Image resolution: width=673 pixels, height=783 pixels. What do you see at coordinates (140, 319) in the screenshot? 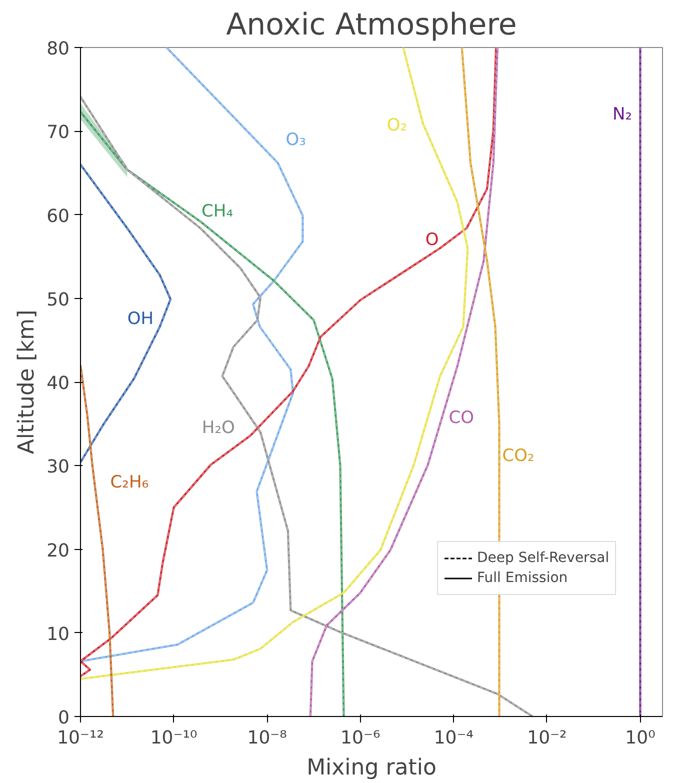
I see `series-label: OH` at bounding box center [140, 319].